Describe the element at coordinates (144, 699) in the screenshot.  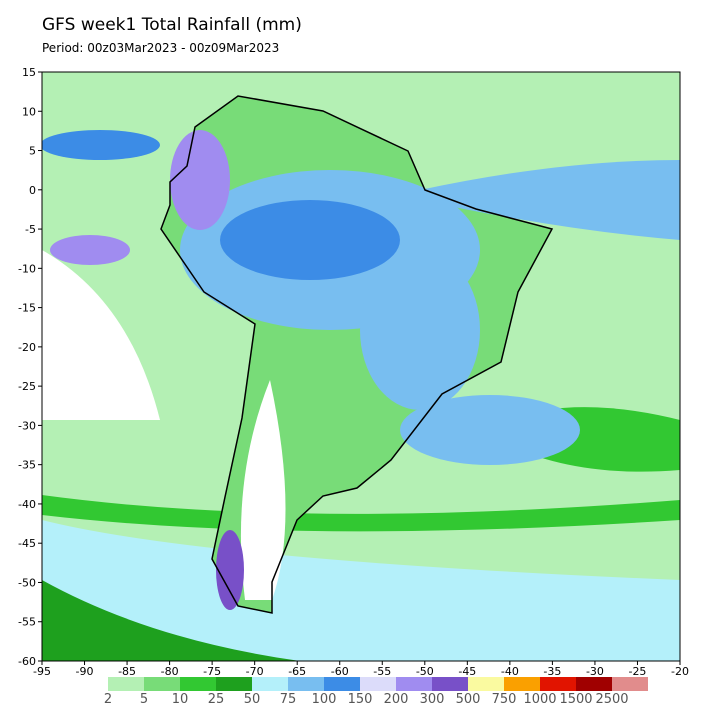
I see `colorbar-label: 5` at that location.